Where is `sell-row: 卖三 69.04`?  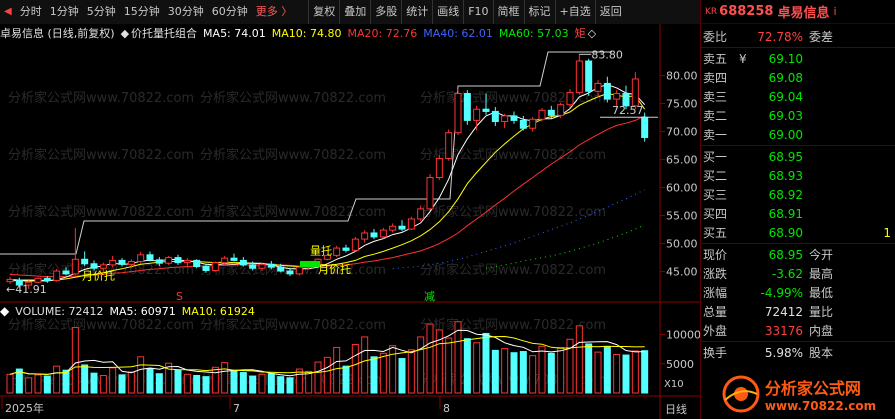
sell-row: 卖三 69.04 is located at coordinates (798, 96).